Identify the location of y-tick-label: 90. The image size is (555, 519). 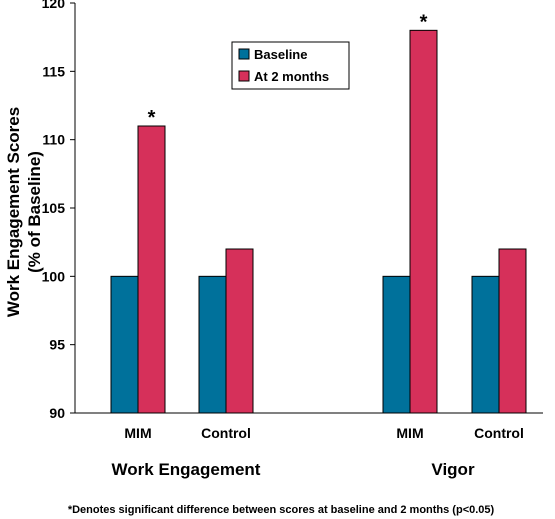
(57, 413).